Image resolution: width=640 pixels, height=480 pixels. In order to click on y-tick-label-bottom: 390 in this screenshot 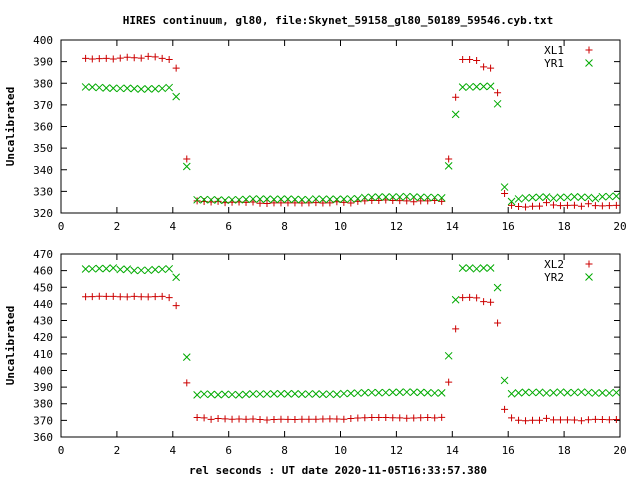, I will do `click(43, 387)`.